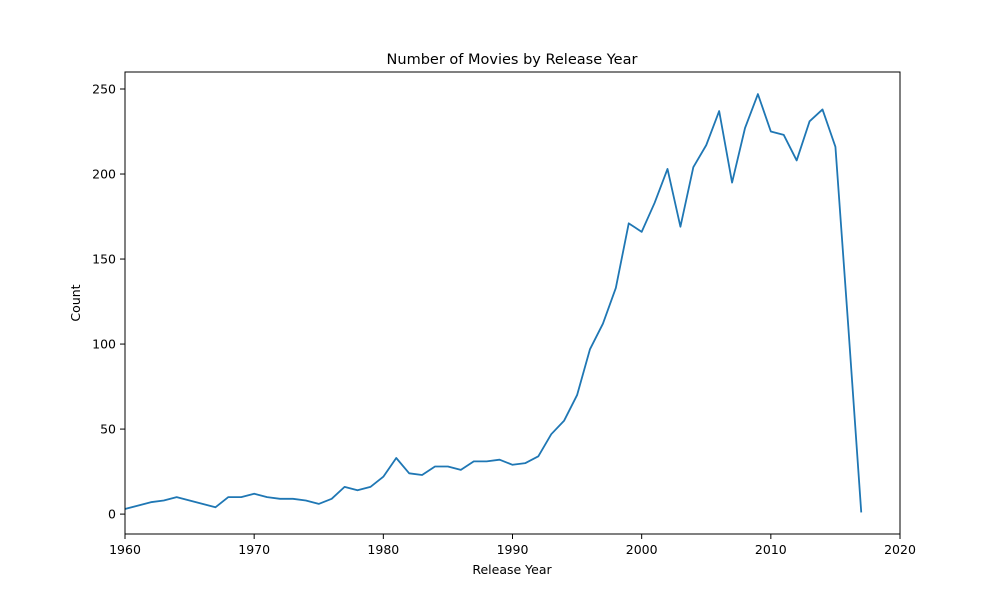 This screenshot has width=1000, height=600. I want to click on chart-title: Number of Movies by Release Year, so click(512, 60).